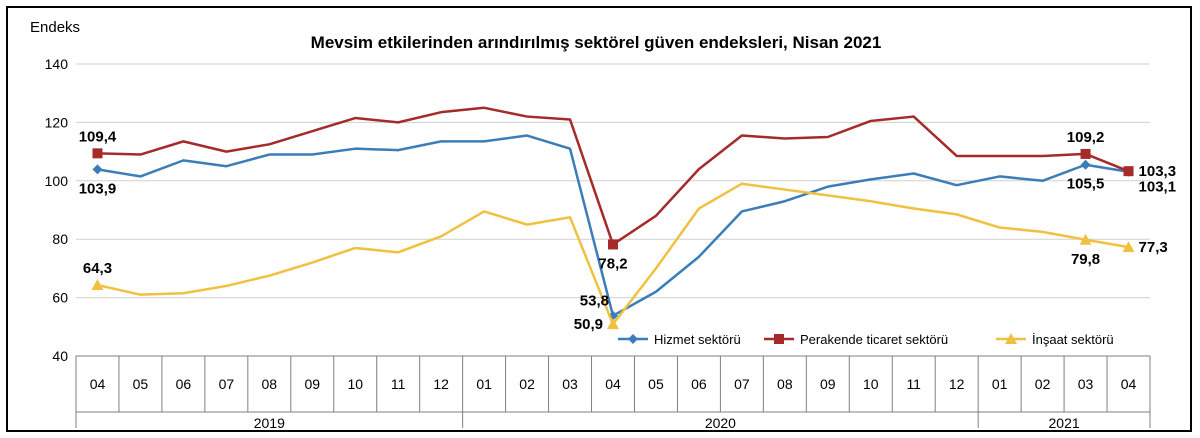 This screenshot has height=438, width=1200. I want to click on data-label: 103,1, so click(1158, 187).